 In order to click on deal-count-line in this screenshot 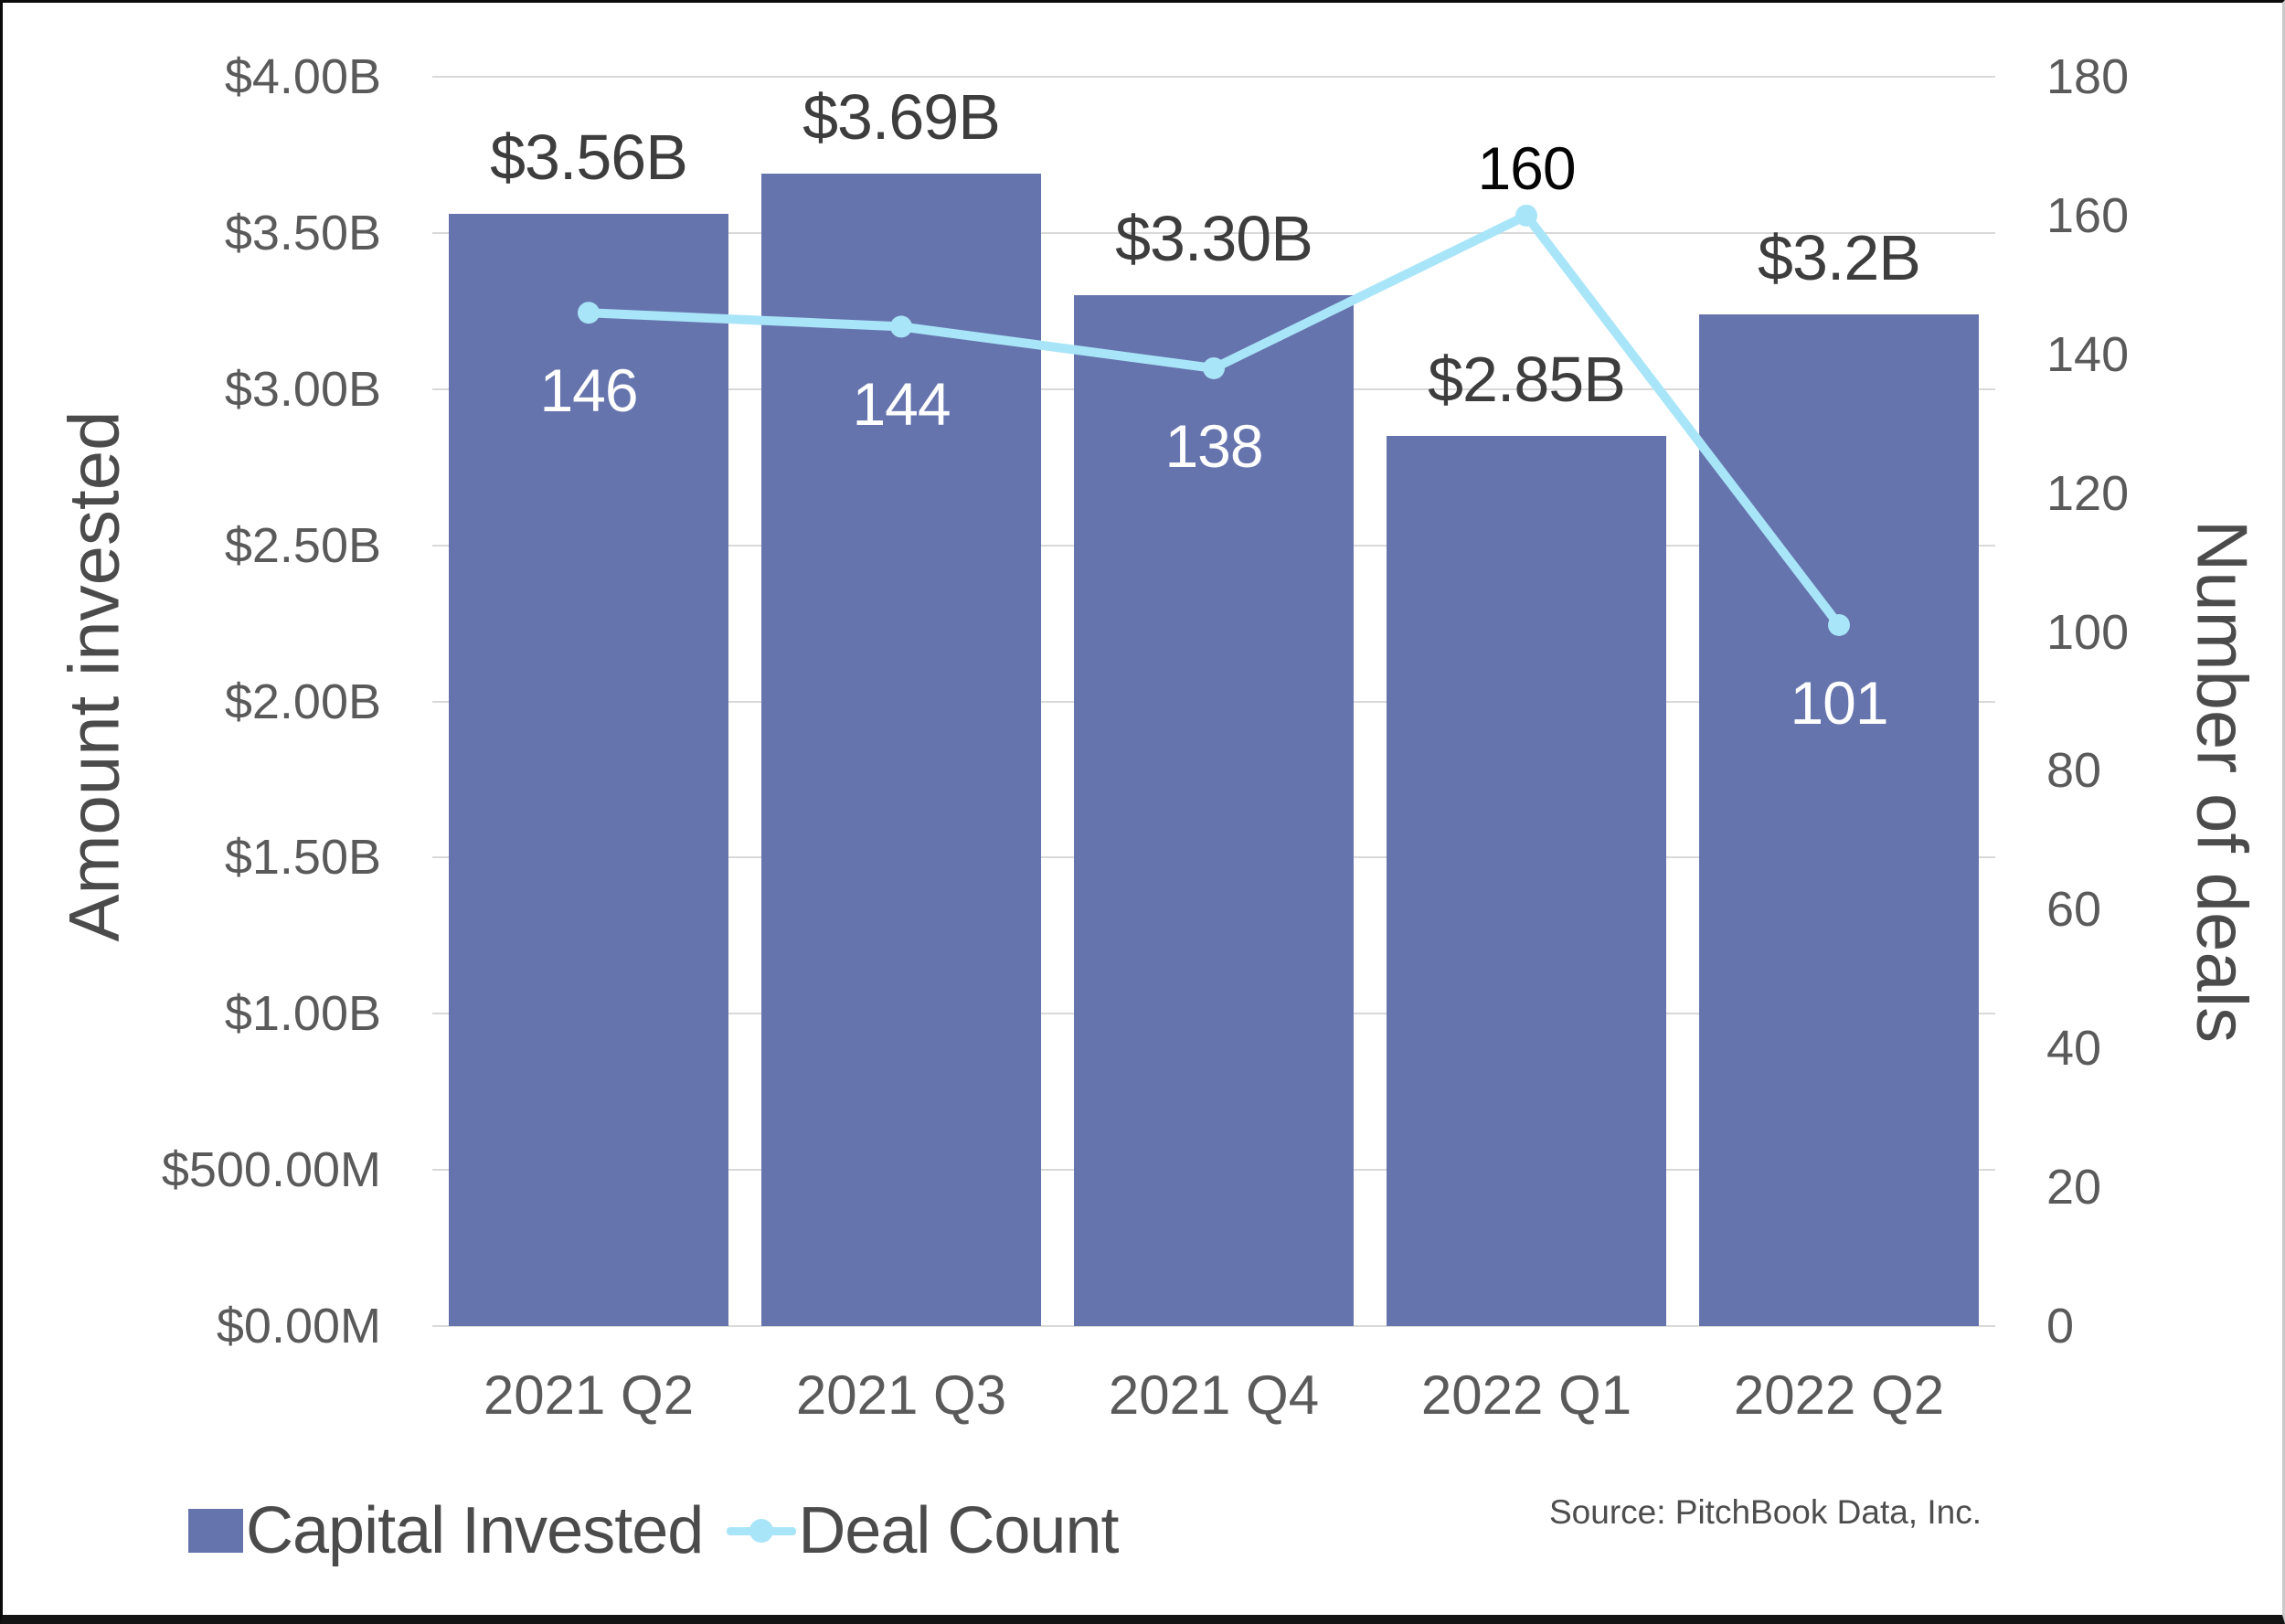, I will do `click(1214, 420)`.